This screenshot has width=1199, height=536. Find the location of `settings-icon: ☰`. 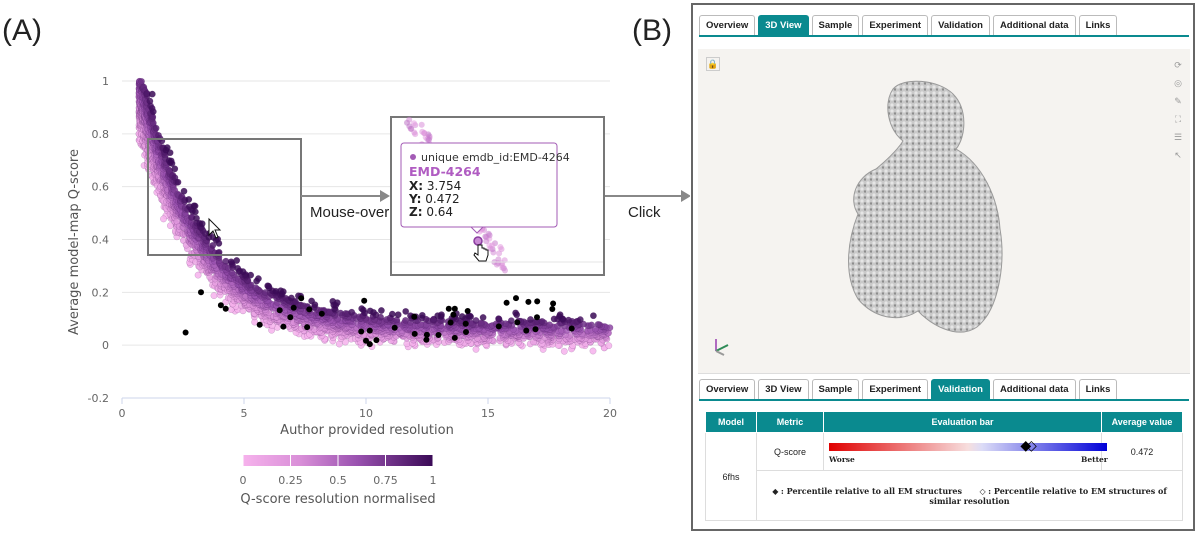

settings-icon: ☰ is located at coordinates (1178, 137).